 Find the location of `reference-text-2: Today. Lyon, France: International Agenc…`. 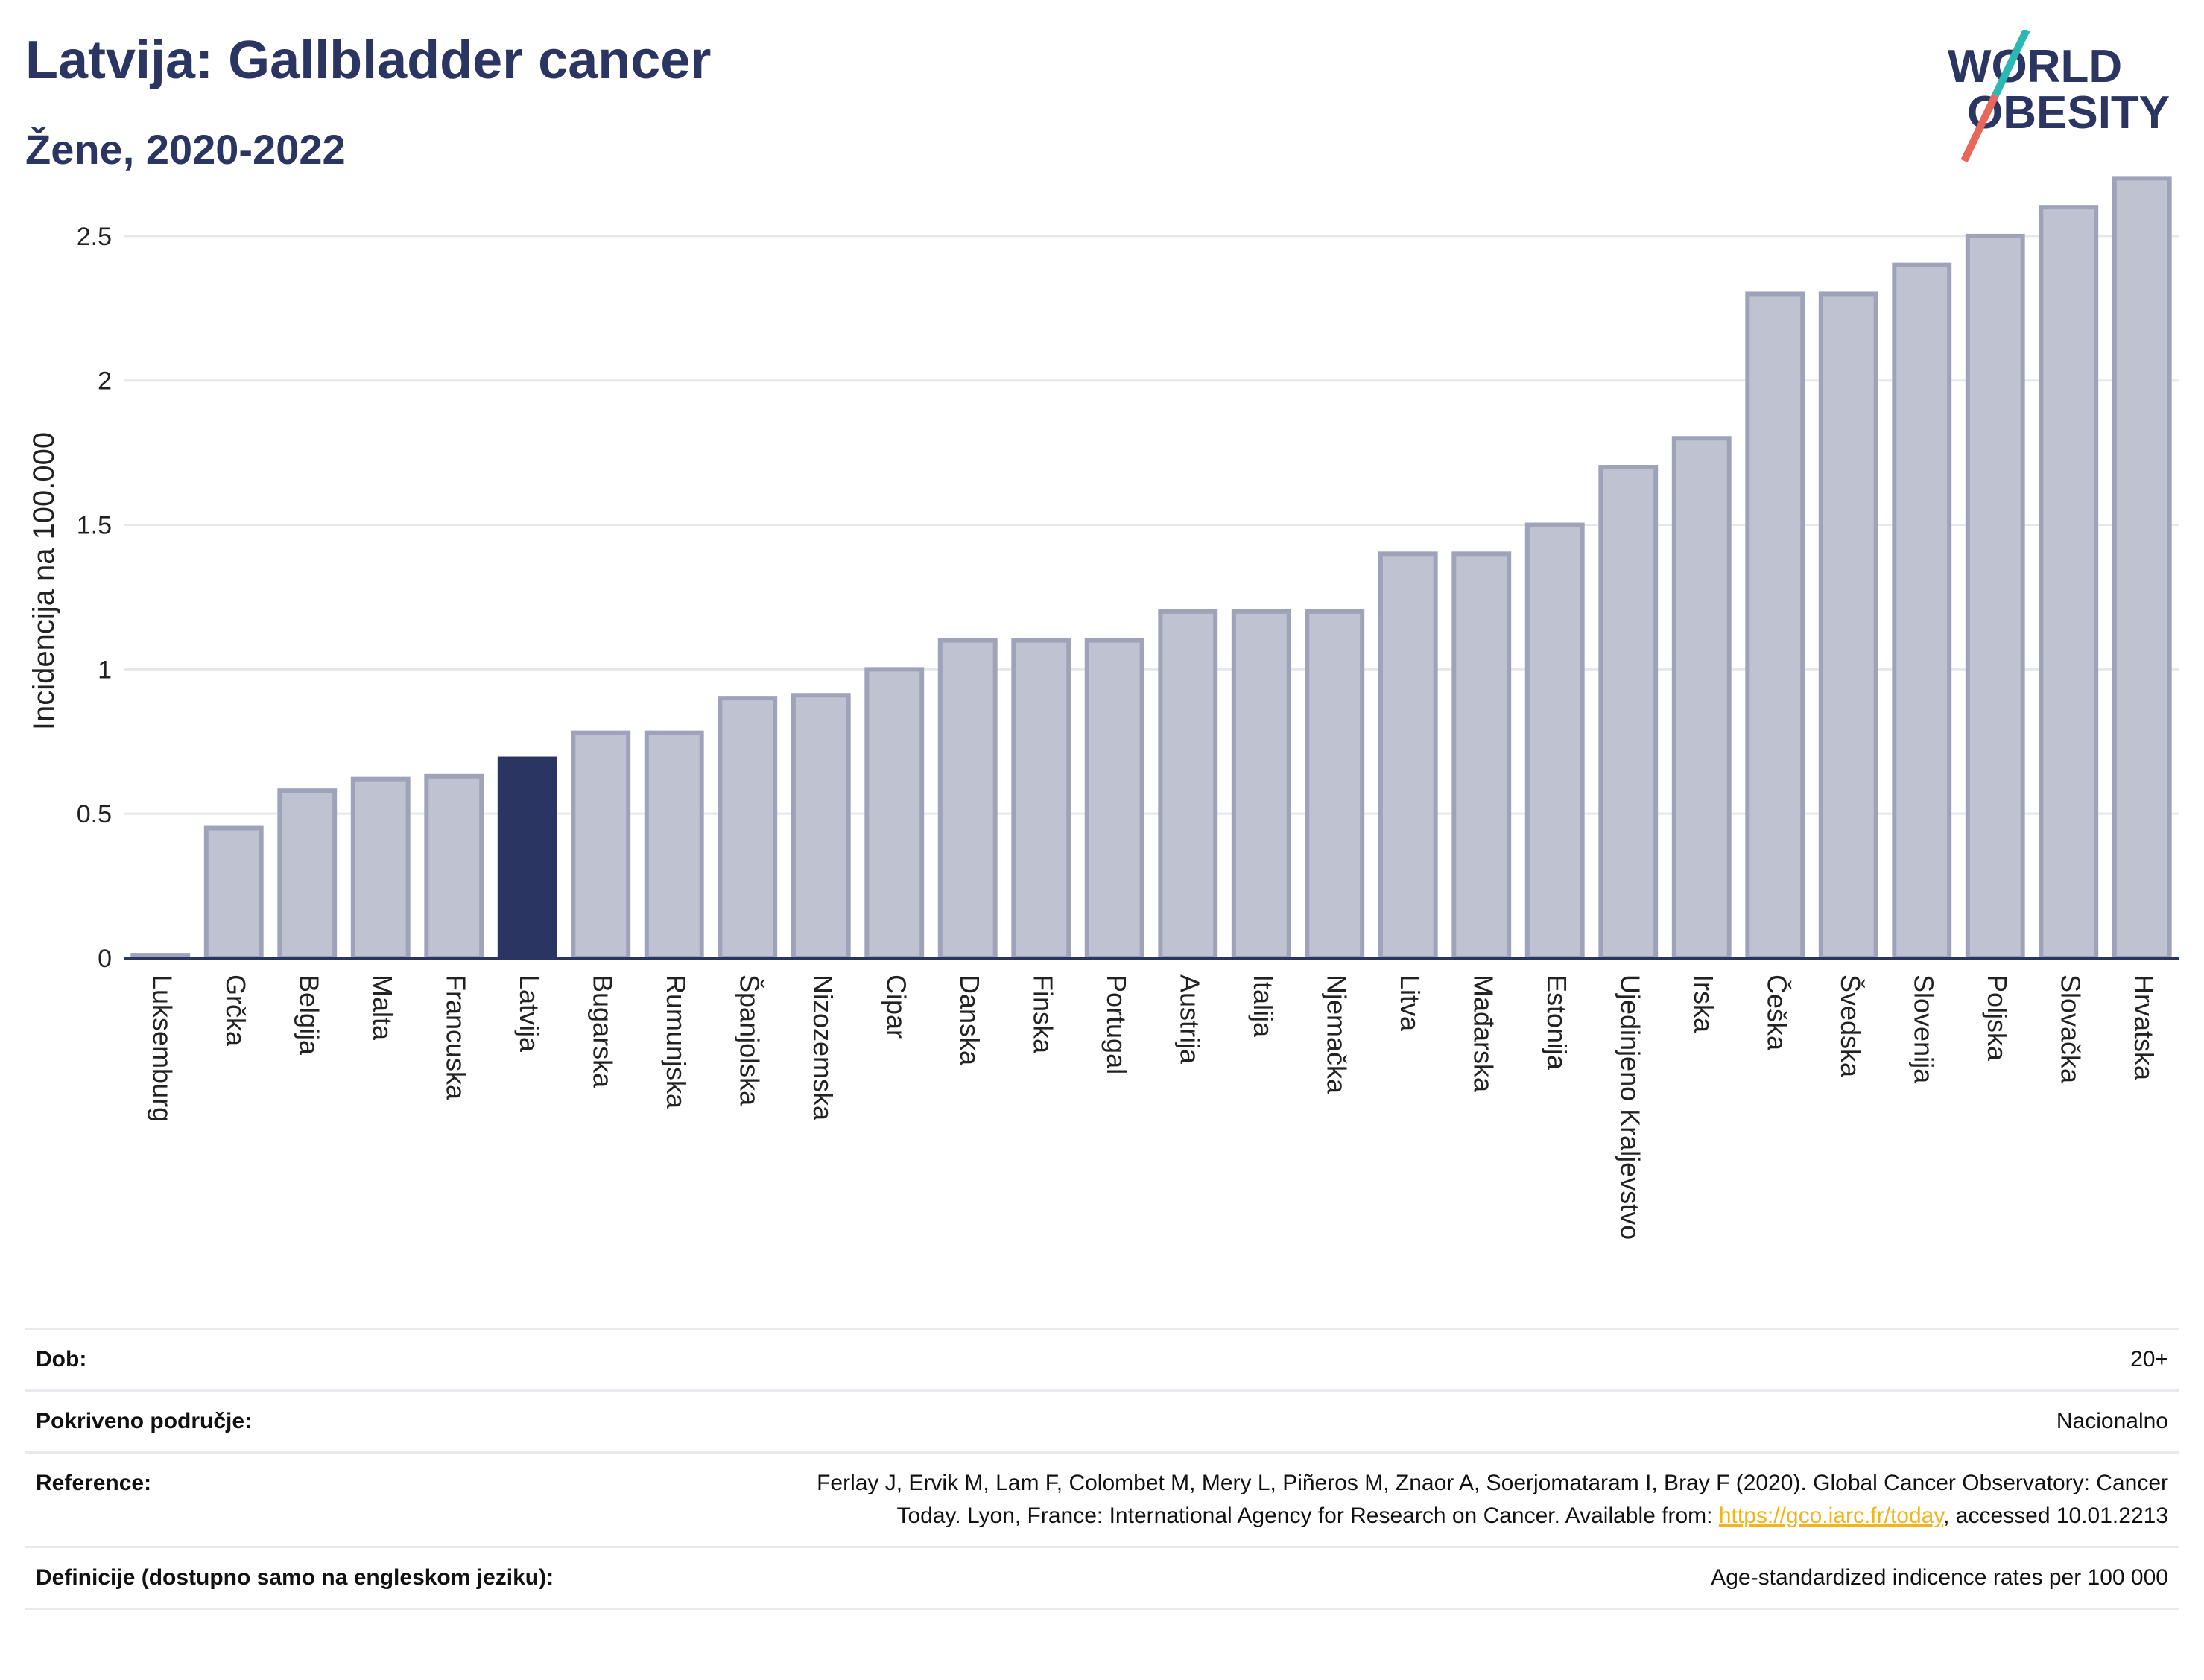

reference-text-2: Today. Lyon, France: International Agenc… is located at coordinates (1307, 1515).